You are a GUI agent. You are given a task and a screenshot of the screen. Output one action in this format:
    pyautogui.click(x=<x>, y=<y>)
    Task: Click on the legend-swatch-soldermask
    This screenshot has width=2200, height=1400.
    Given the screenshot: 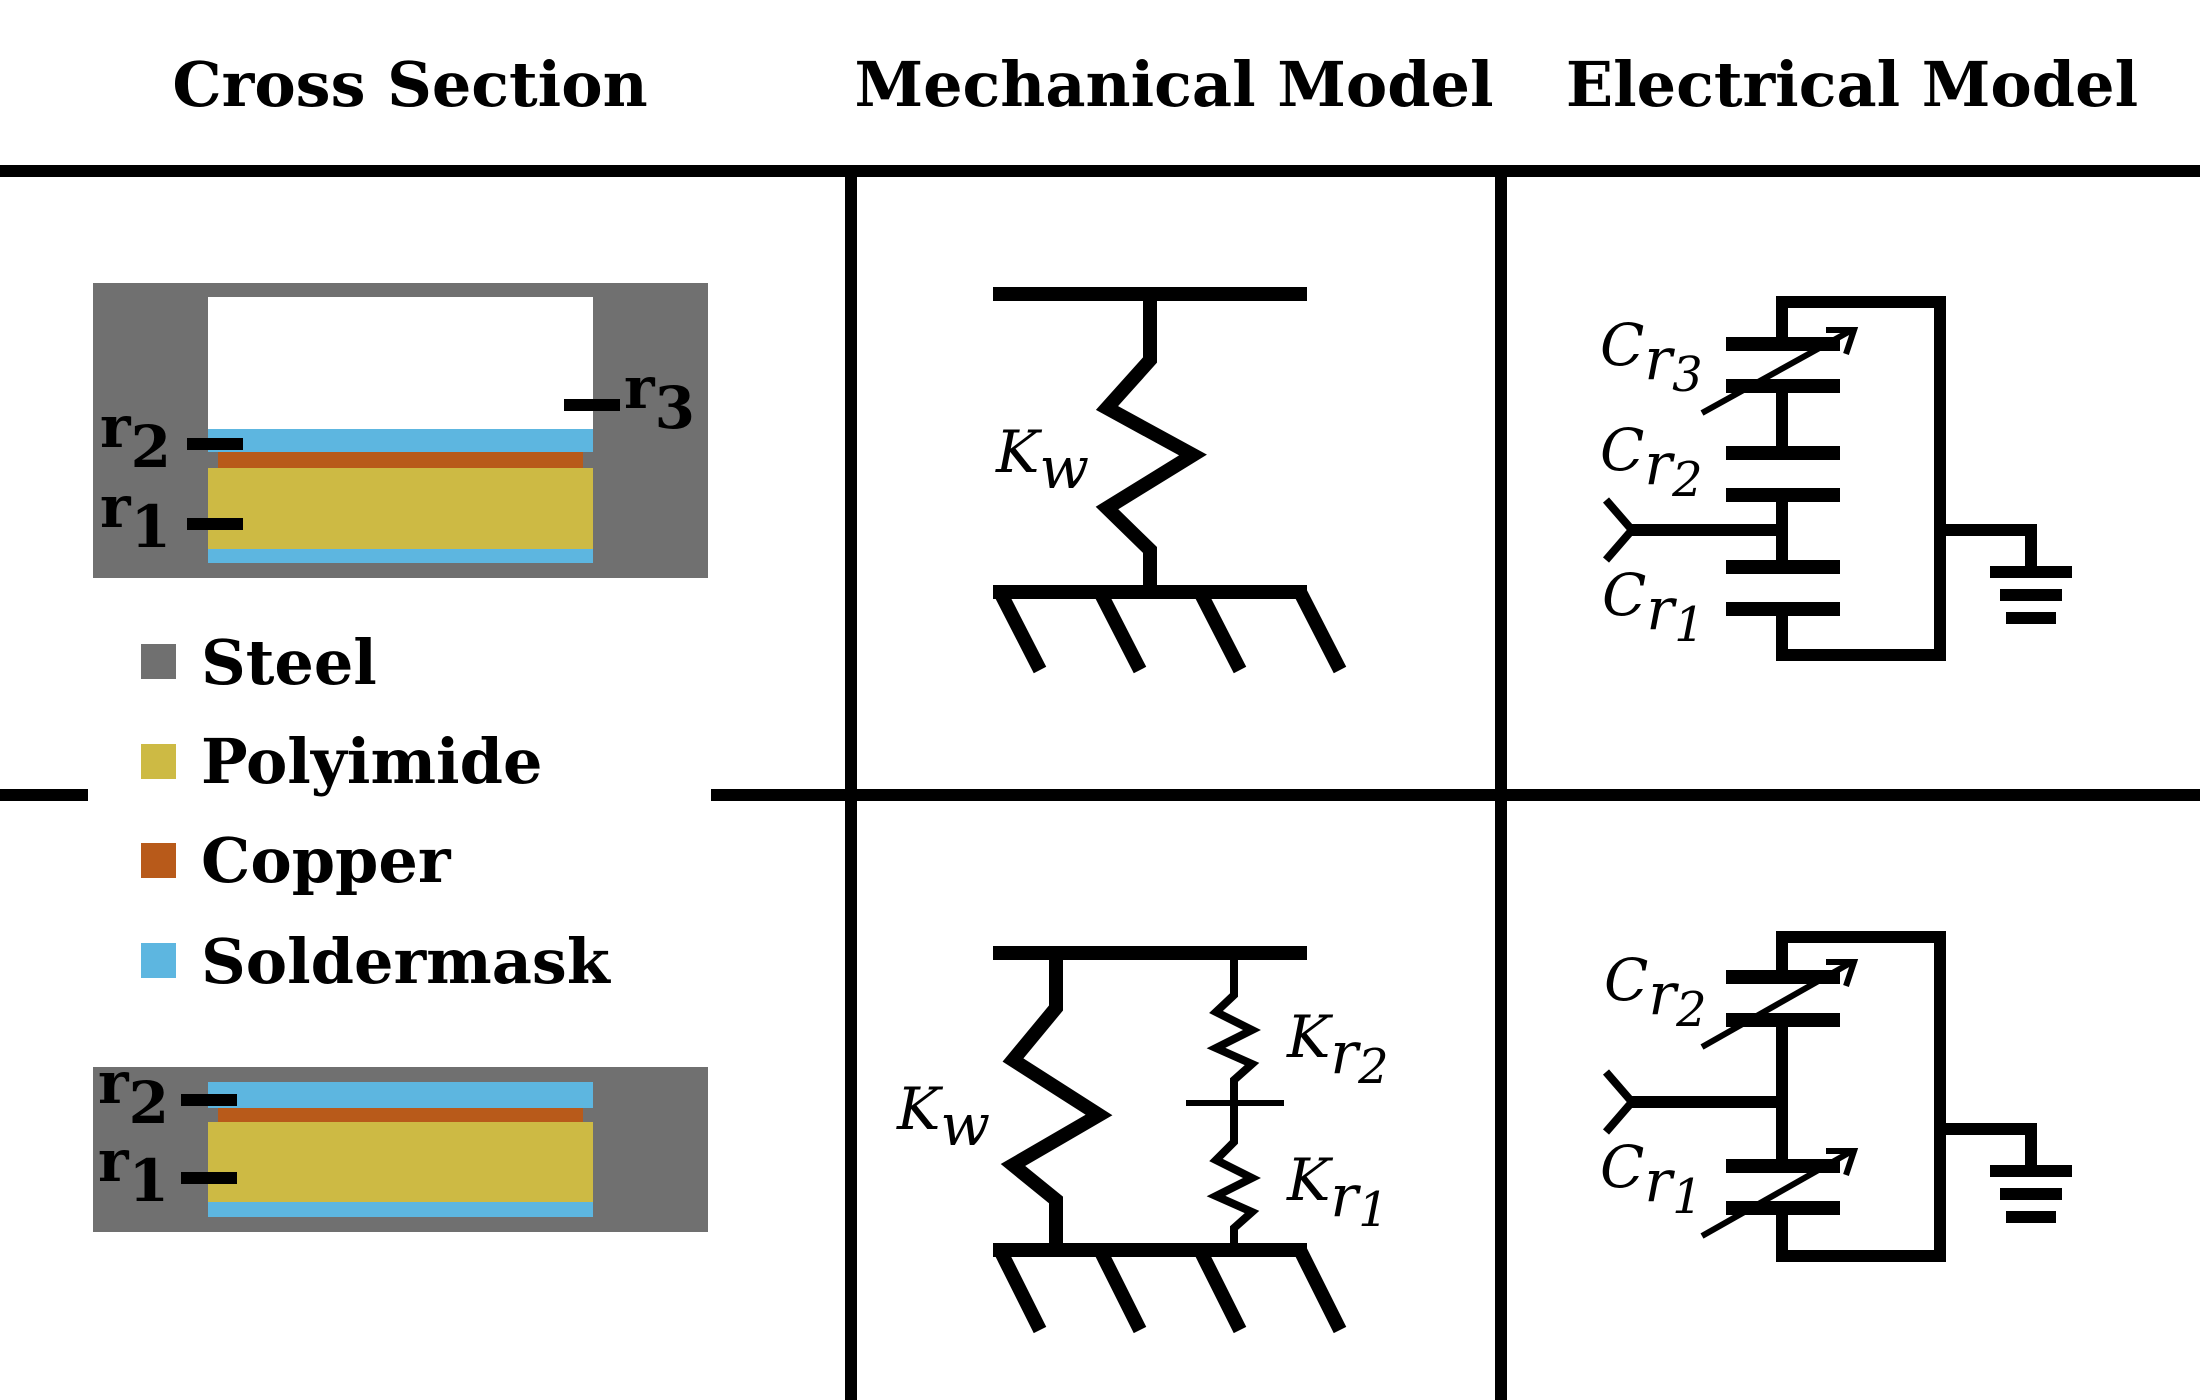 What is the action you would take?
    pyautogui.click(x=158, y=960)
    